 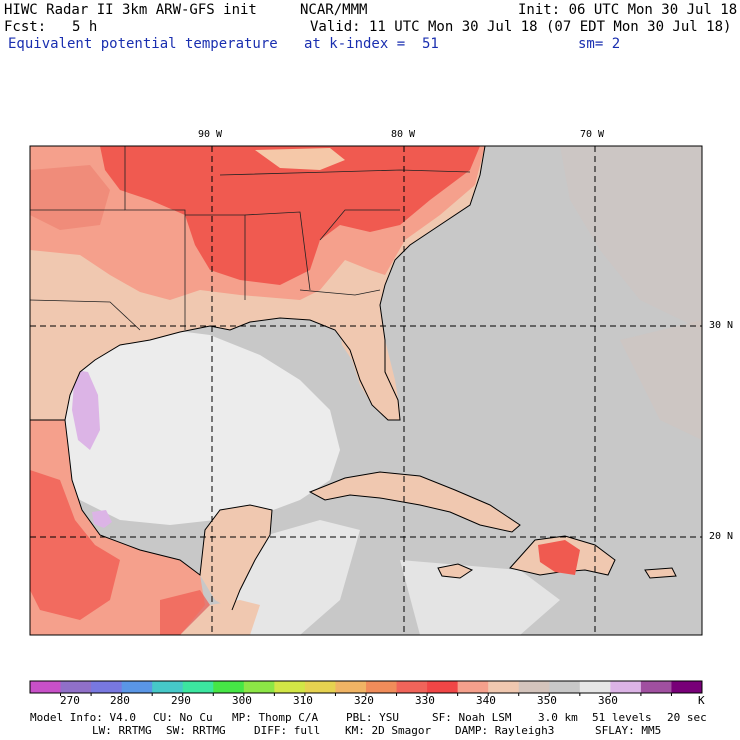 I want to click on footer-pbl: PBL: YSU, so click(x=372, y=717).